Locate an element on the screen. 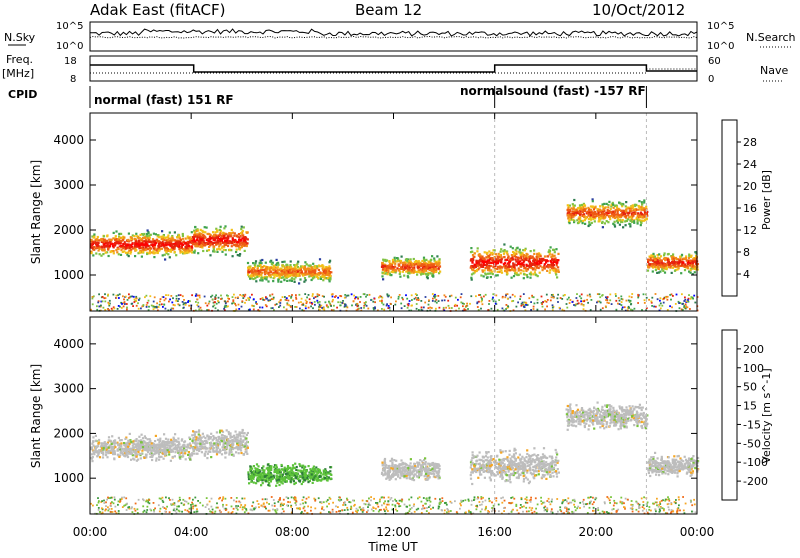 Image resolution: width=800 pixels, height=558 pixels. noise-right-tick-top: 10^5 is located at coordinates (720, 26).